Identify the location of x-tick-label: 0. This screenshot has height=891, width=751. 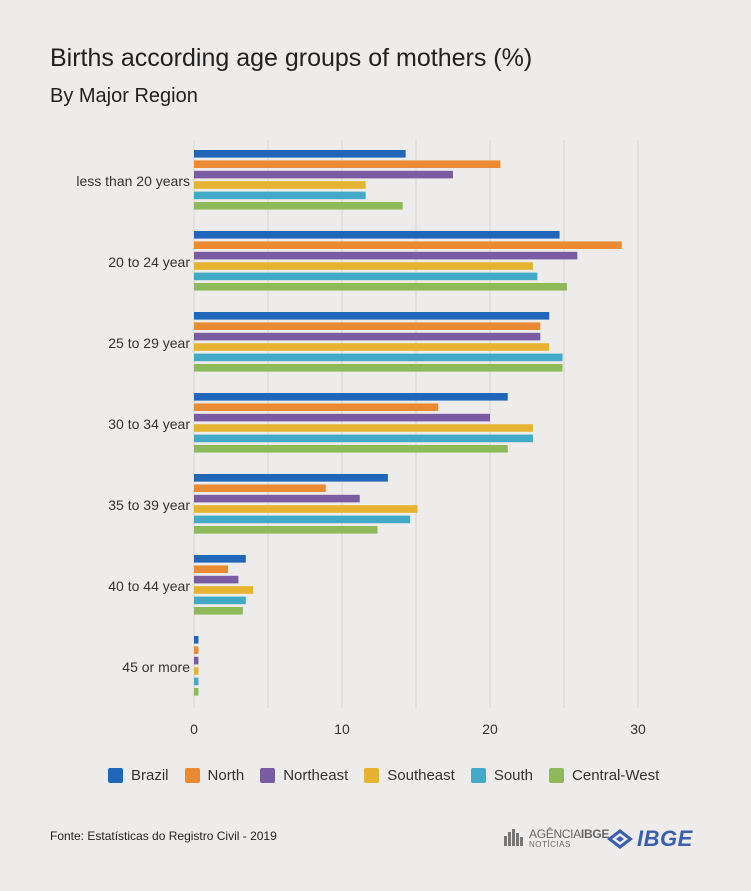
(194, 729).